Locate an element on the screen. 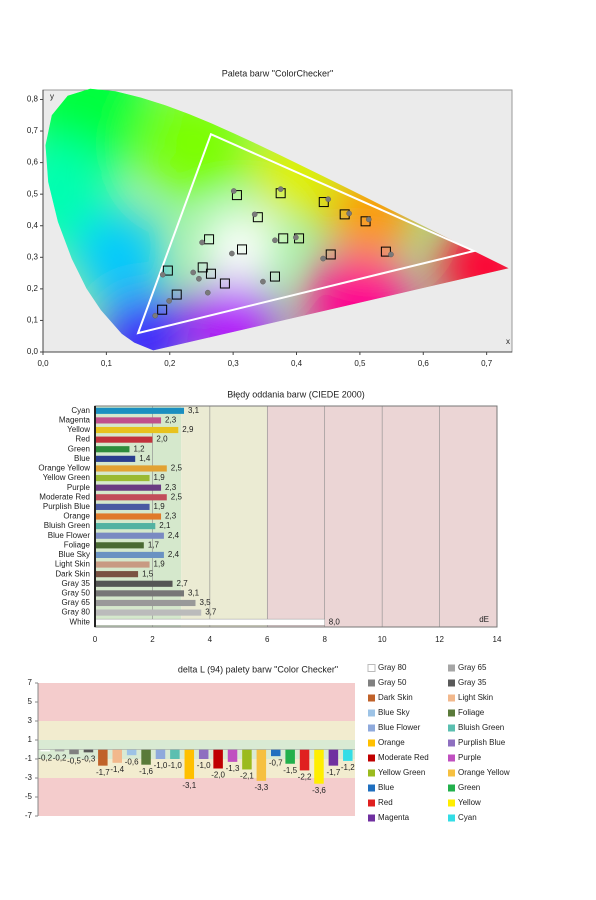  legend-label: Light Skin is located at coordinates (475, 697).